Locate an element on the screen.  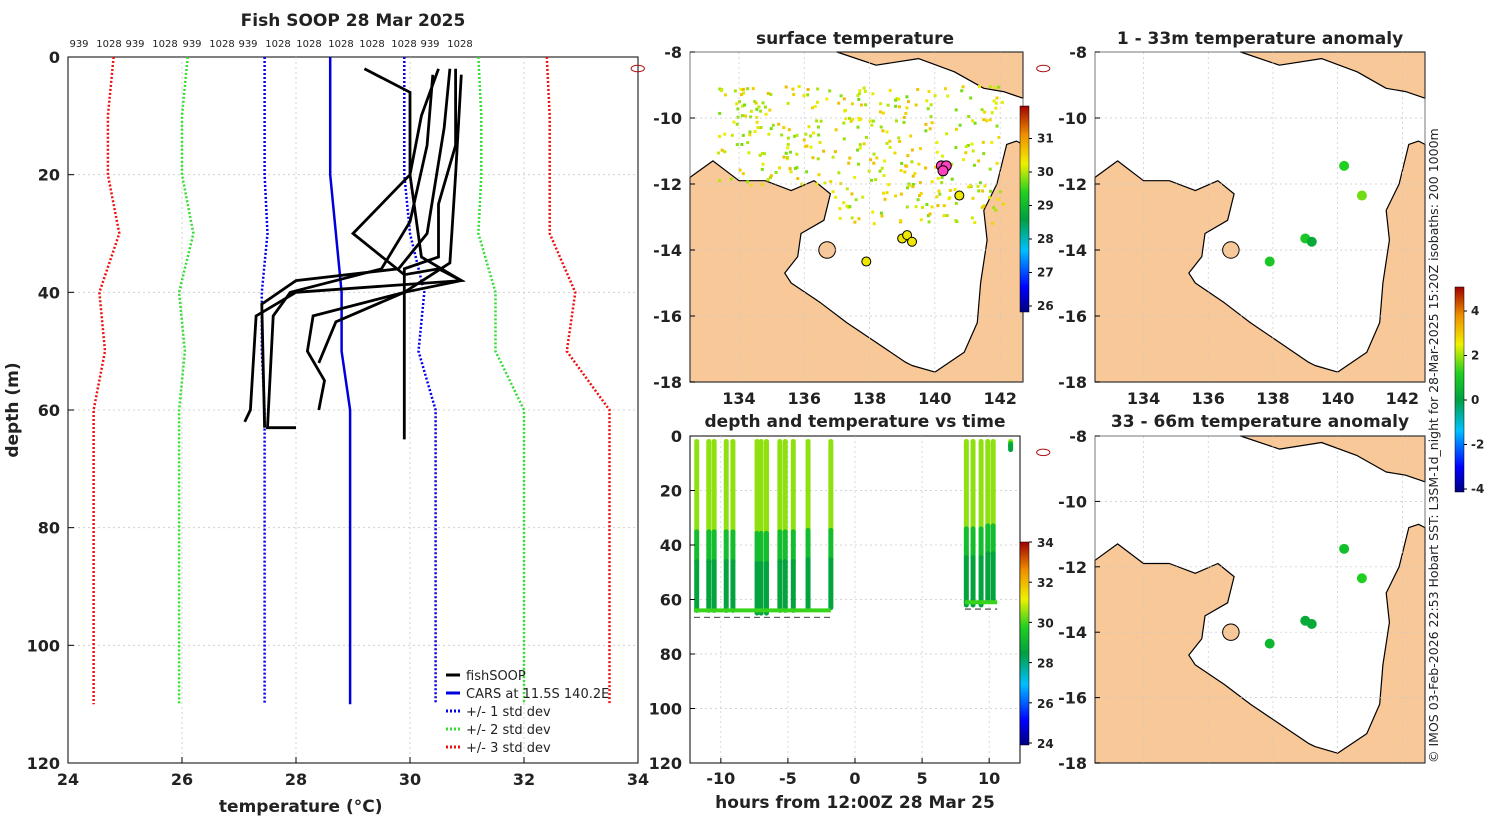
profile-title: Fish SOOP 28 Mar 2025 is located at coordinates (353, 21).